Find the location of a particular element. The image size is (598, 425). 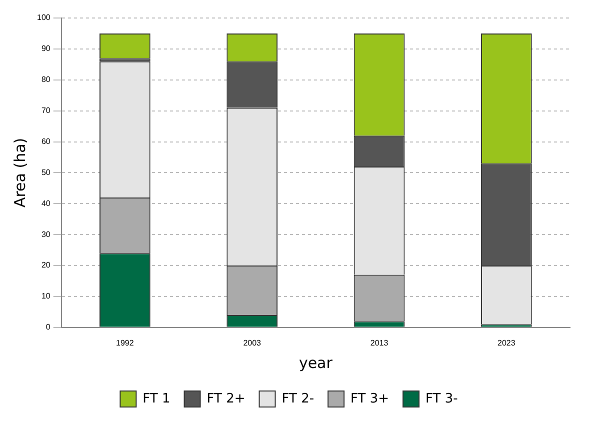

y-tick-label: 20 is located at coordinates (46, 265).